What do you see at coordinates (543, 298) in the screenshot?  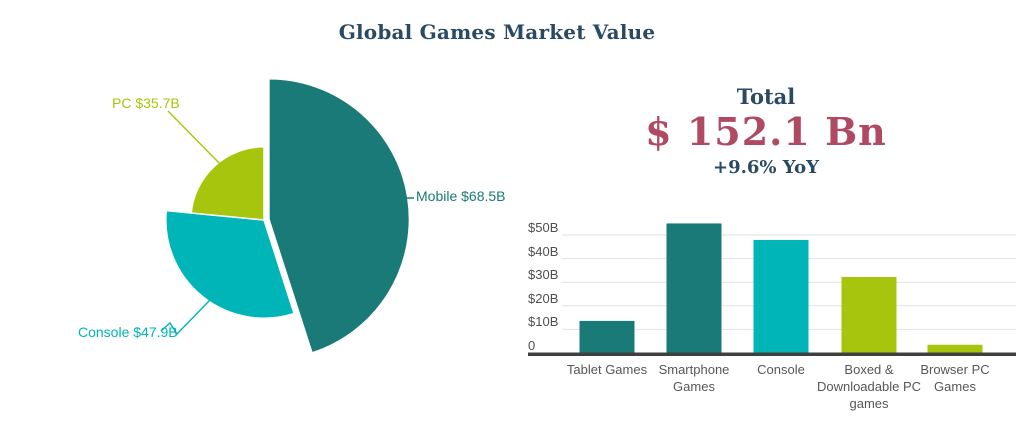 I see `y-axis-tick-label: $20B` at bounding box center [543, 298].